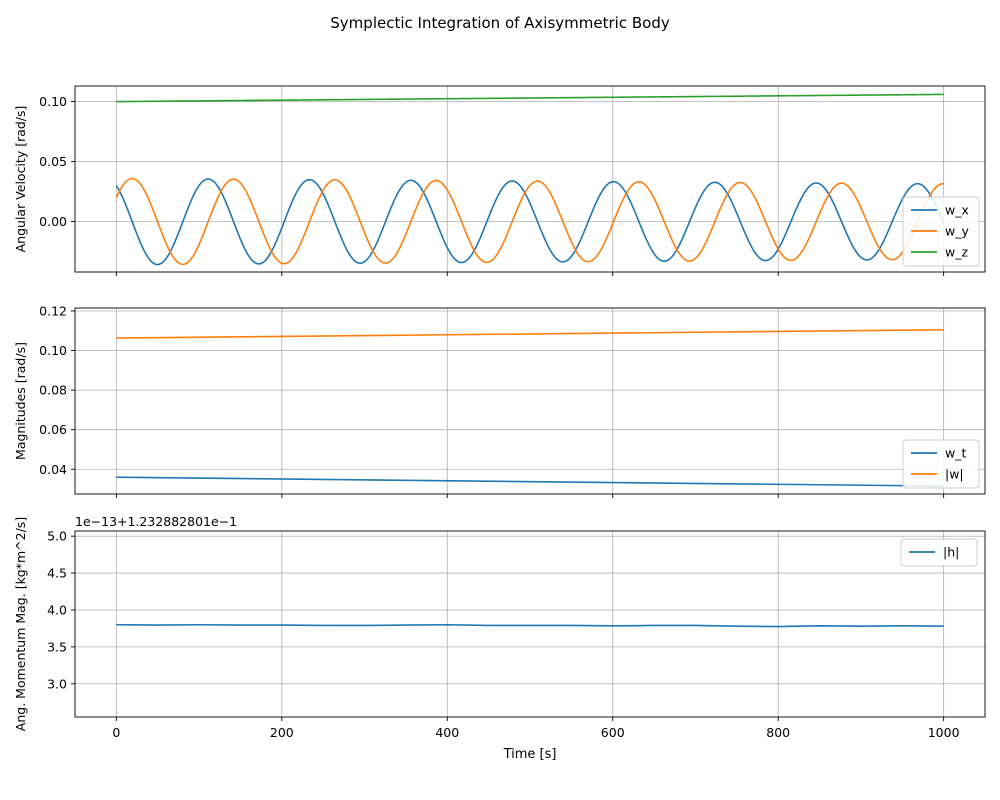 The width and height of the screenshot is (1000, 800). What do you see at coordinates (957, 231) in the screenshot?
I see `legend-label-w-y: w_y` at bounding box center [957, 231].